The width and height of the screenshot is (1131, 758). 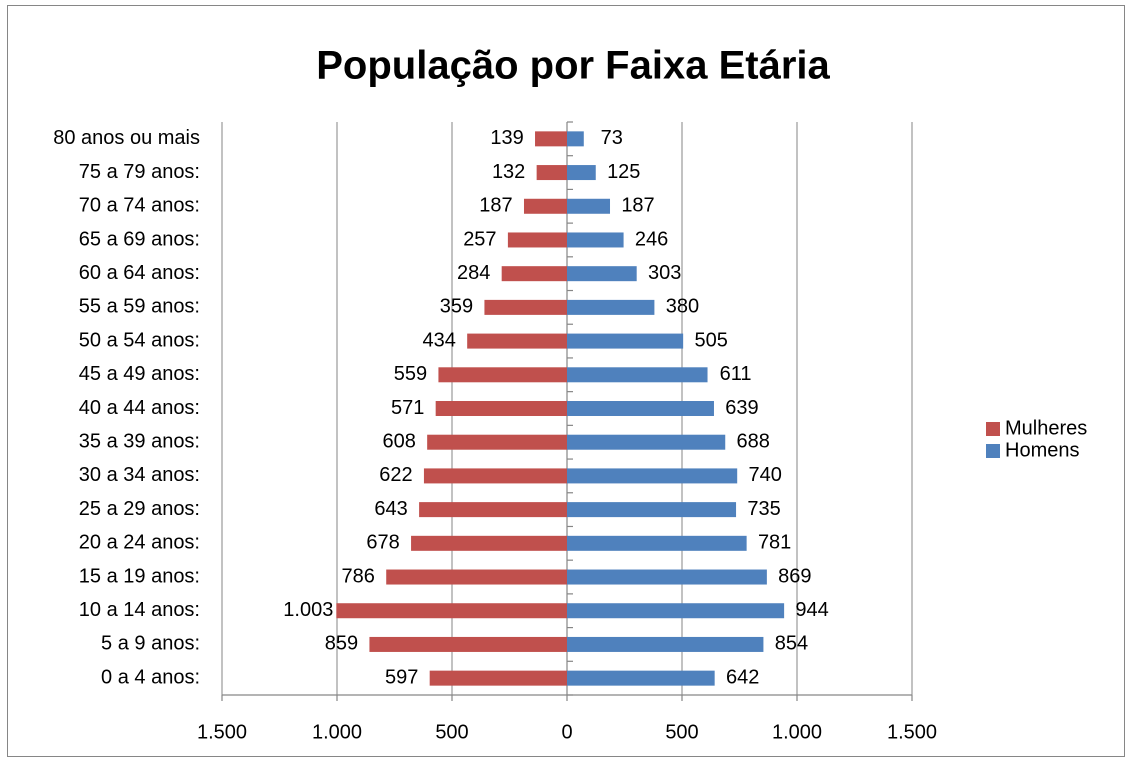 What do you see at coordinates (139, 239) in the screenshot?
I see `y-tick-label: 65 a 69 anos:` at bounding box center [139, 239].